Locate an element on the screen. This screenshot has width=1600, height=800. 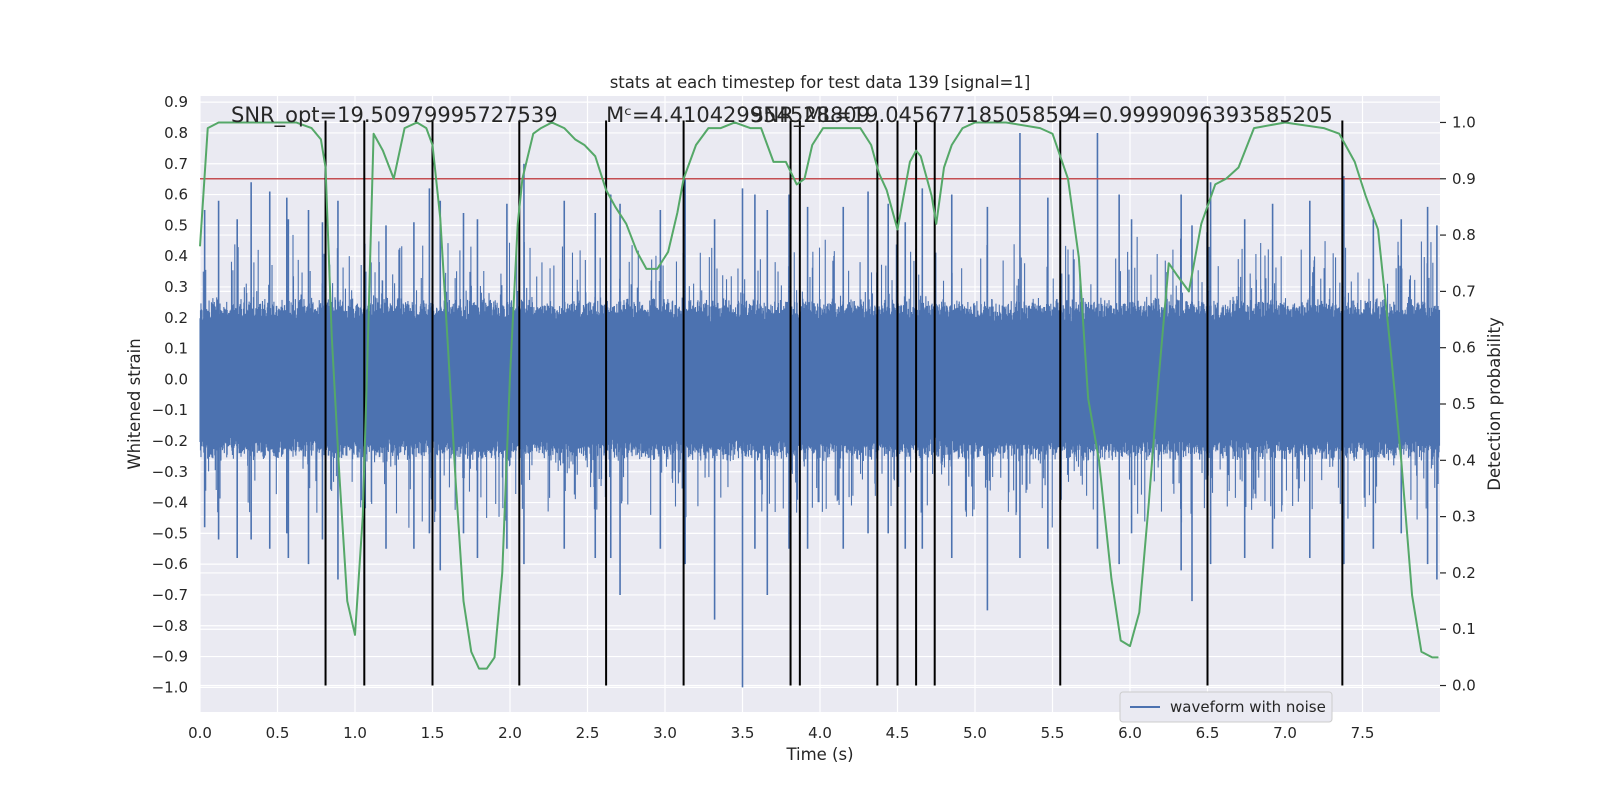
x-tick-label: 3.0 is located at coordinates (665, 733).